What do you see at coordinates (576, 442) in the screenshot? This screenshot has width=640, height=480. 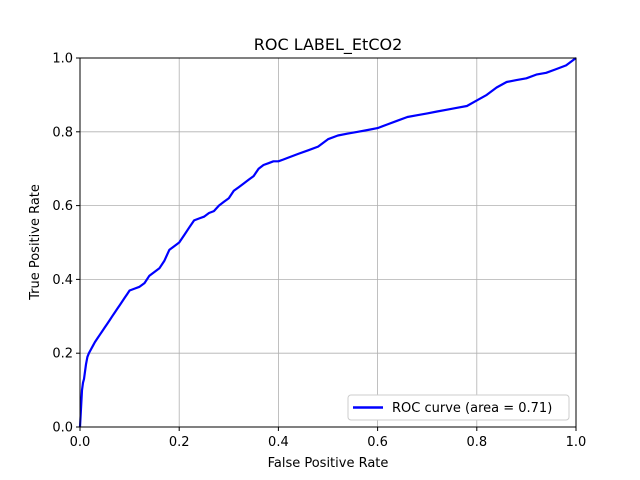 I see `x-tick-label: 1.0` at bounding box center [576, 442].